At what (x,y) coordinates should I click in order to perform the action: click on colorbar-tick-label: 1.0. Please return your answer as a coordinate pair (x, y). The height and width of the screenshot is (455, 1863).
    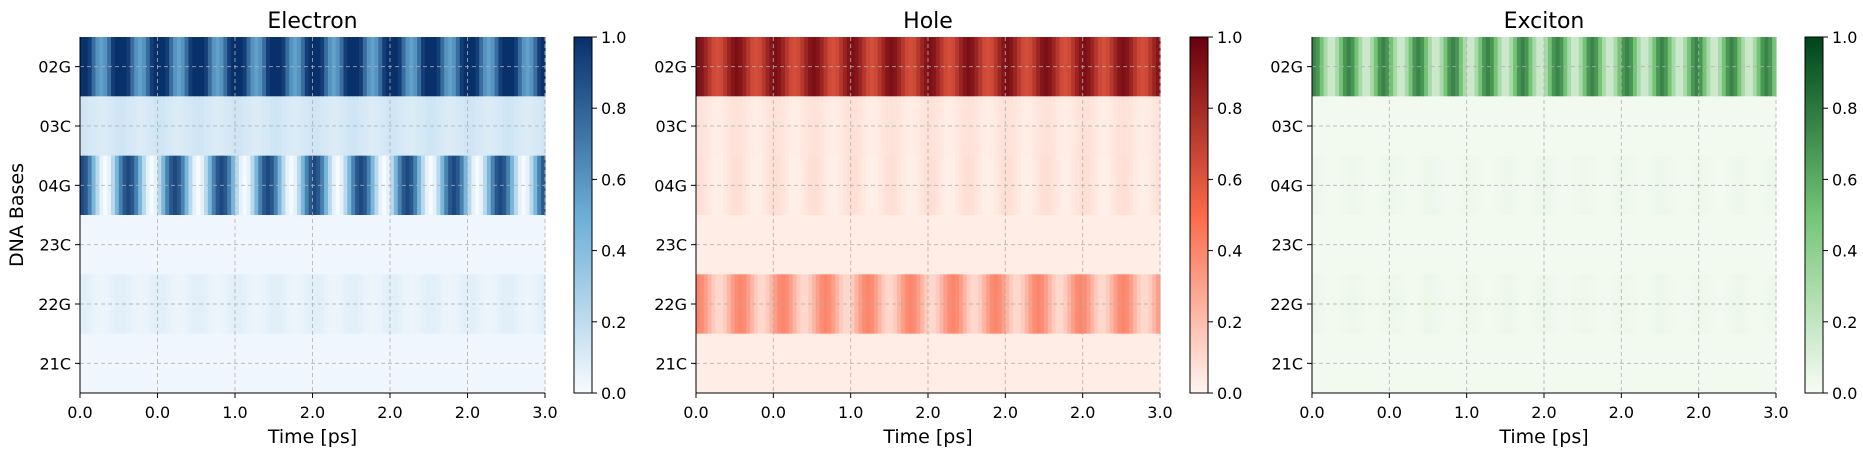
    Looking at the image, I should click on (1844, 37).